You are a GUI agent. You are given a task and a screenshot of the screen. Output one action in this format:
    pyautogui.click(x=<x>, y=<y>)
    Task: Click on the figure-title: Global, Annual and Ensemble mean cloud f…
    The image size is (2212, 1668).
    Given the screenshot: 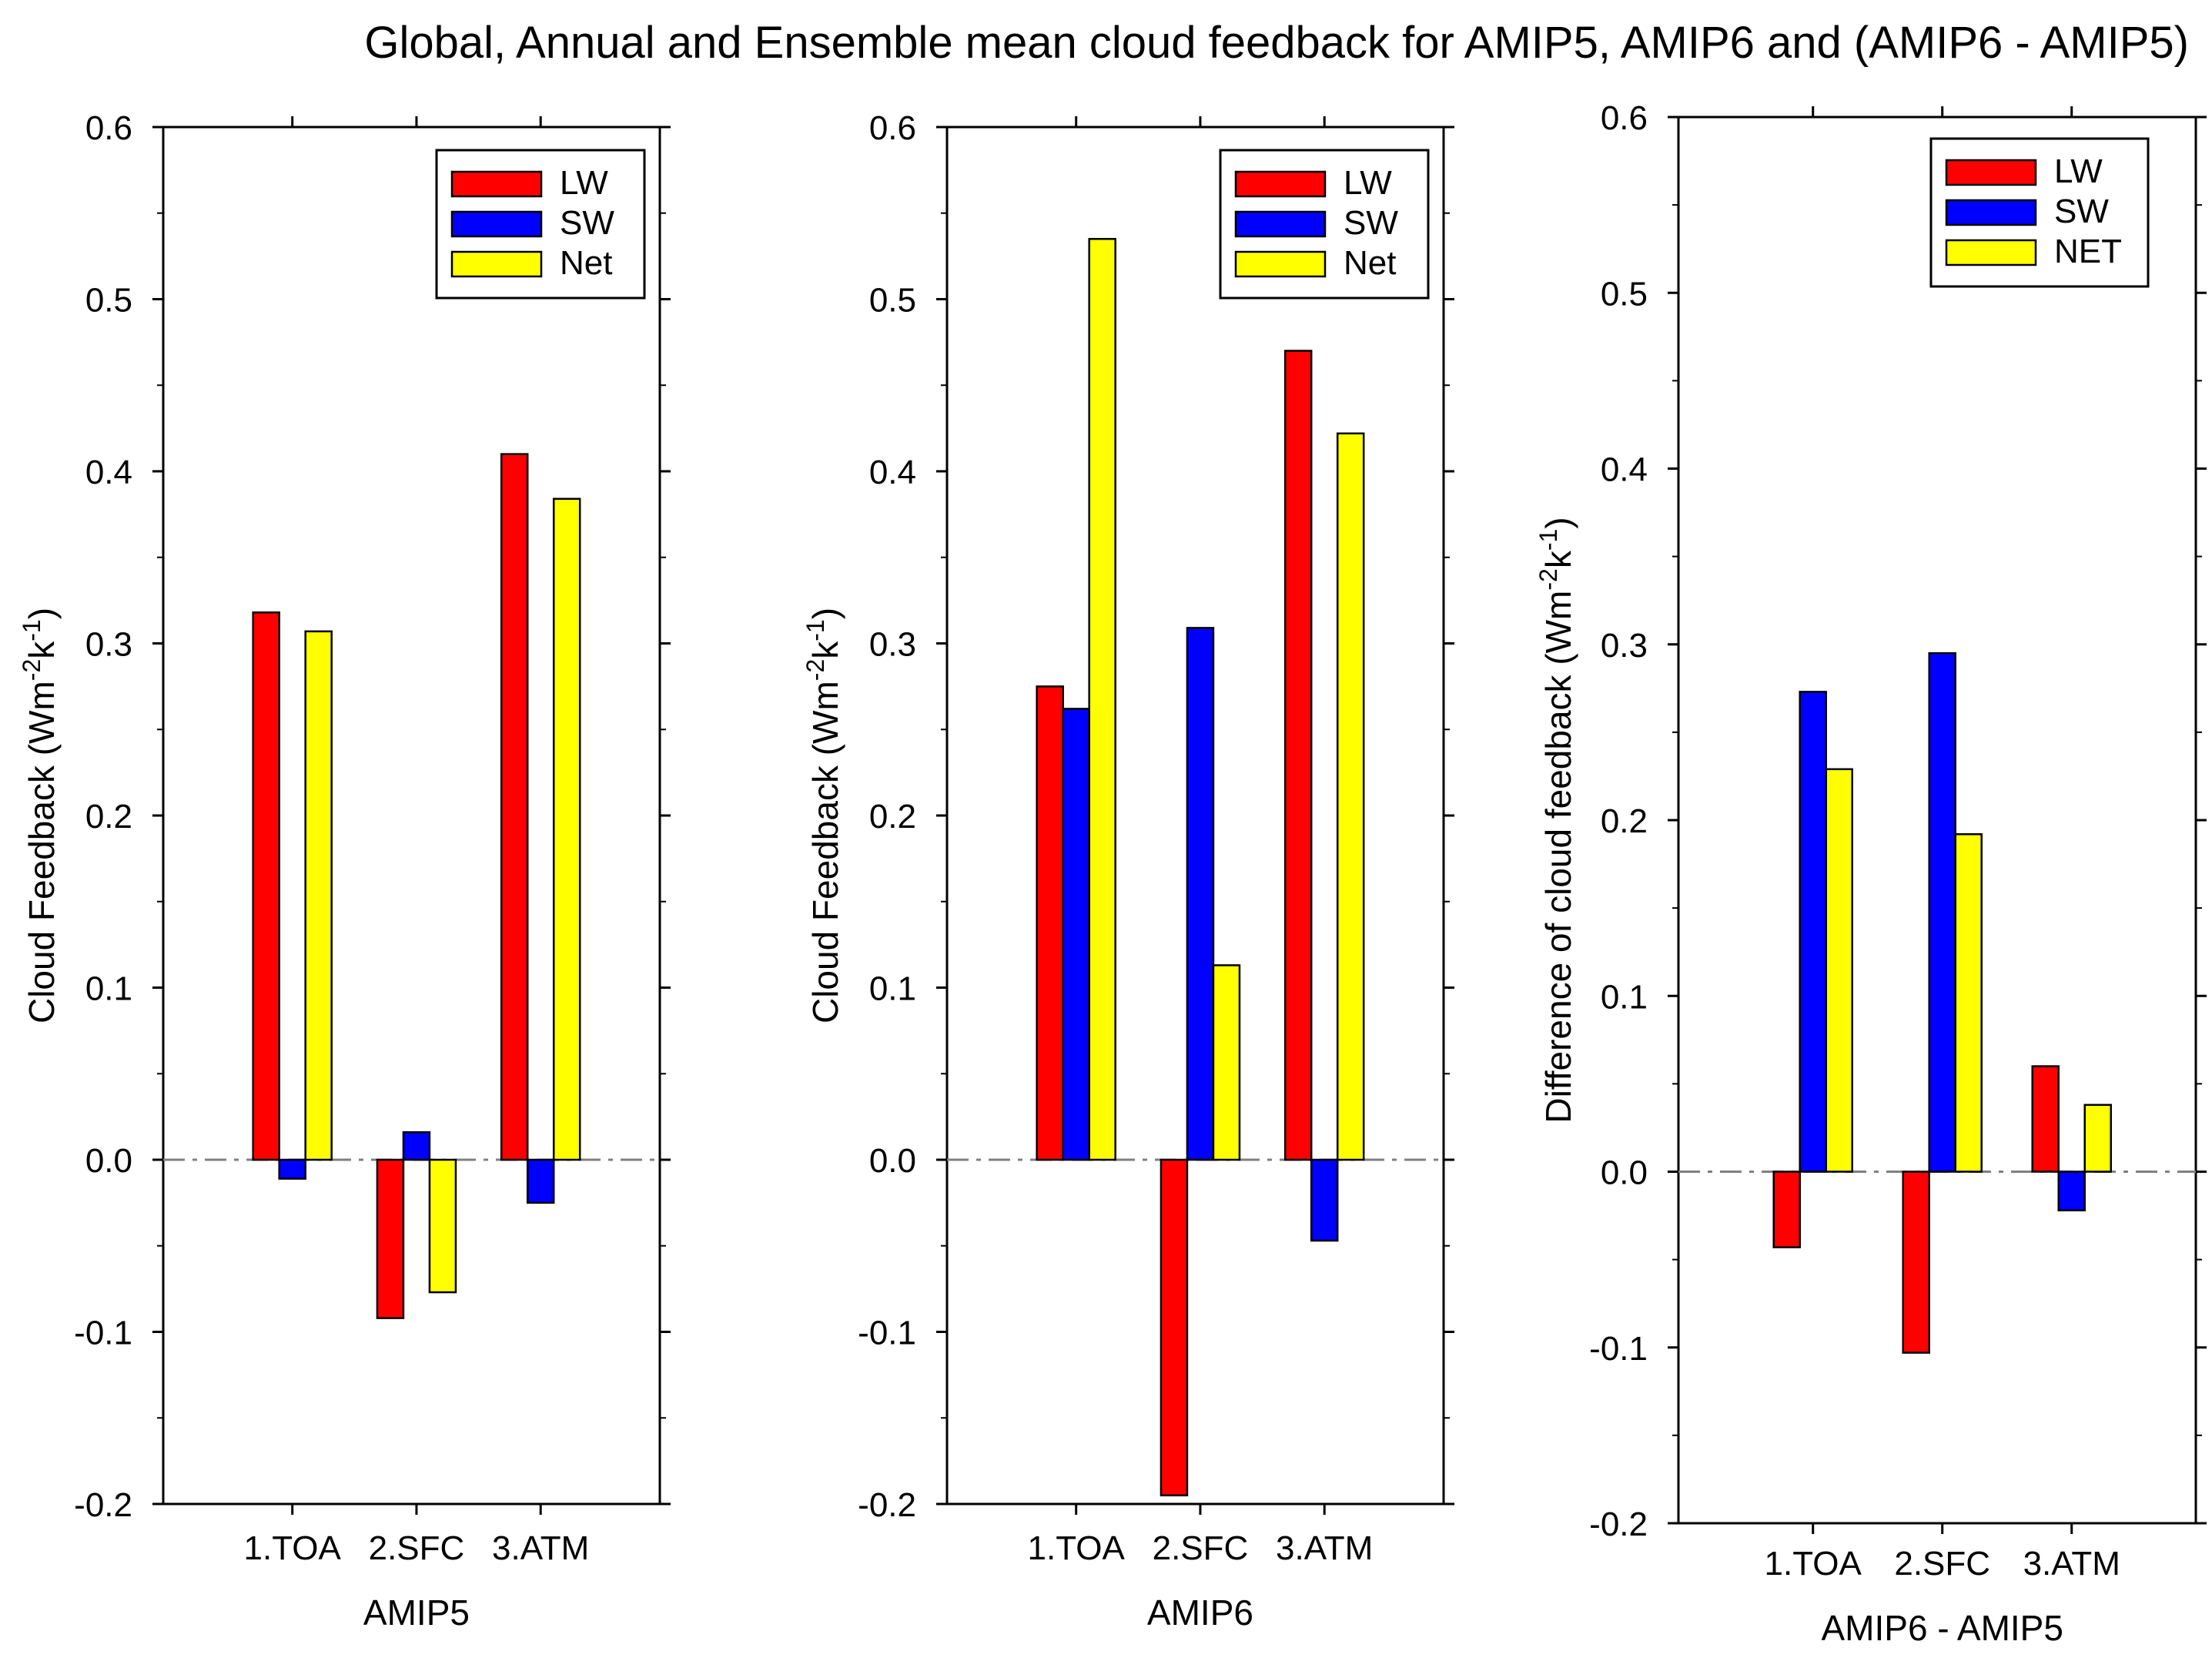 What is the action you would take?
    pyautogui.click(x=1276, y=43)
    